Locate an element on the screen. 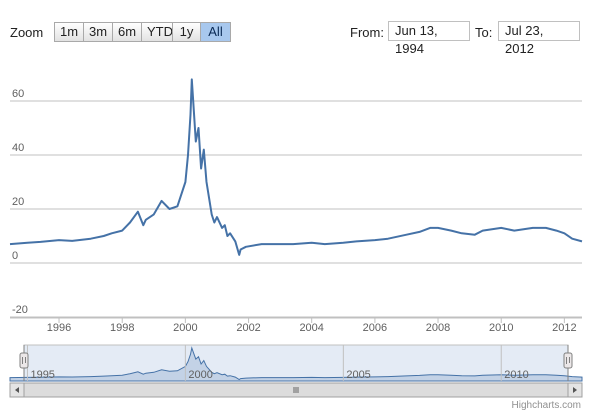  y-tick-label-20: 20 is located at coordinates (18, 202).